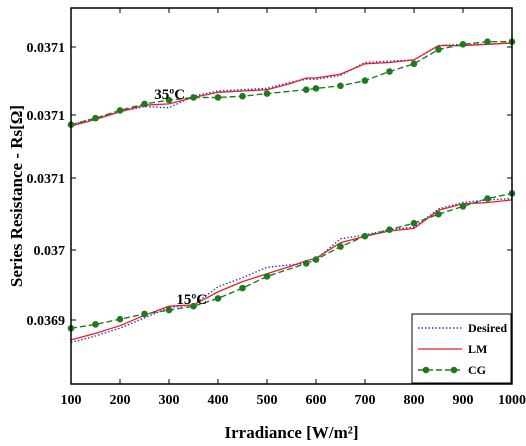 This screenshot has height=446, width=526. What do you see at coordinates (292, 432) in the screenshot?
I see `x-axis-title: Irradiance [W/m²]` at bounding box center [292, 432].